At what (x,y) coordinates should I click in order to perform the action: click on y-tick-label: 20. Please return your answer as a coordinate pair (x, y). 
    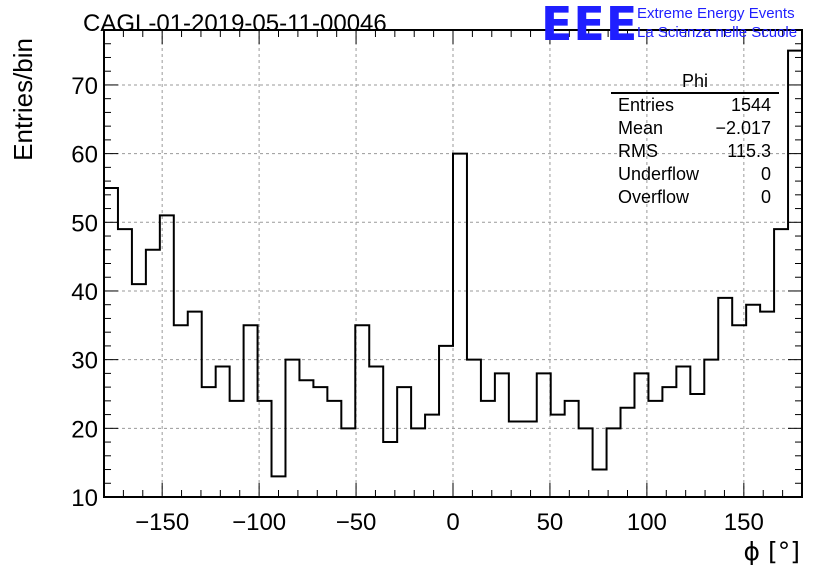
    Looking at the image, I should click on (84, 429).